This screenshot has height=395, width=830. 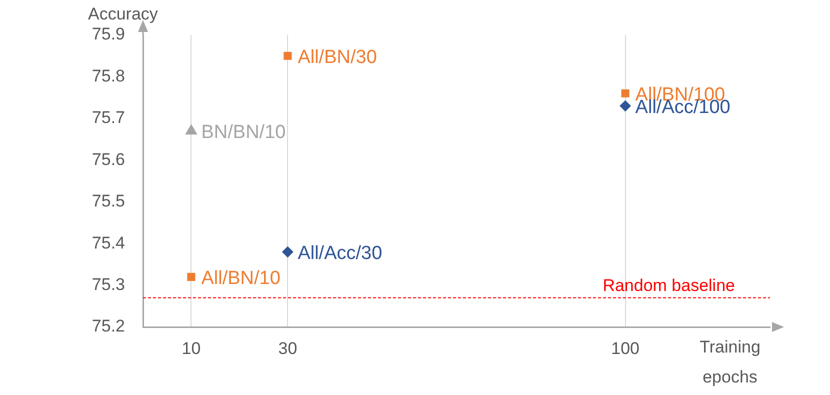 I want to click on annotation: BN/BN/10, so click(x=243, y=133).